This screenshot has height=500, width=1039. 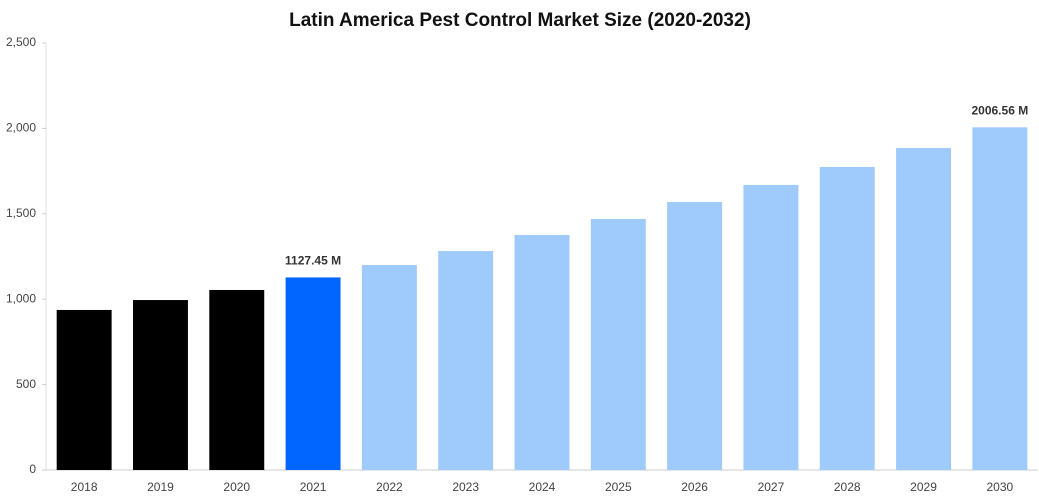 I want to click on y-tick-label: 0, so click(x=32, y=469).